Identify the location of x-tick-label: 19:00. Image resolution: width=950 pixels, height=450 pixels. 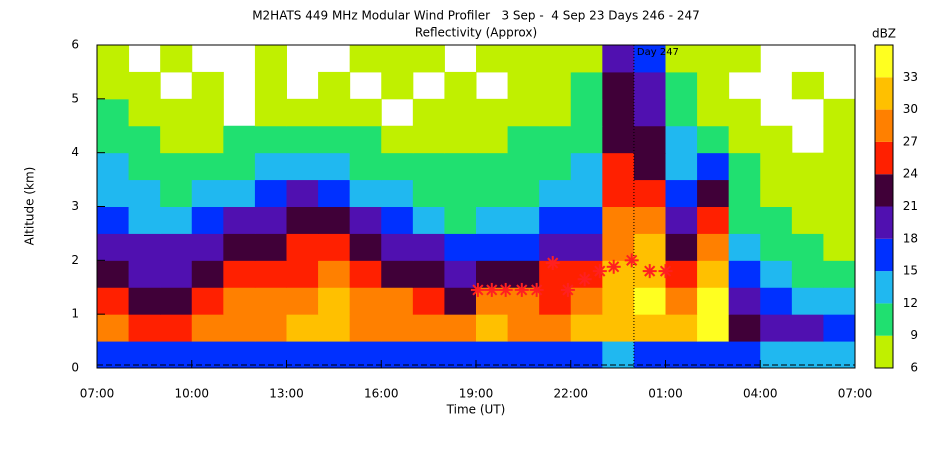
(476, 394).